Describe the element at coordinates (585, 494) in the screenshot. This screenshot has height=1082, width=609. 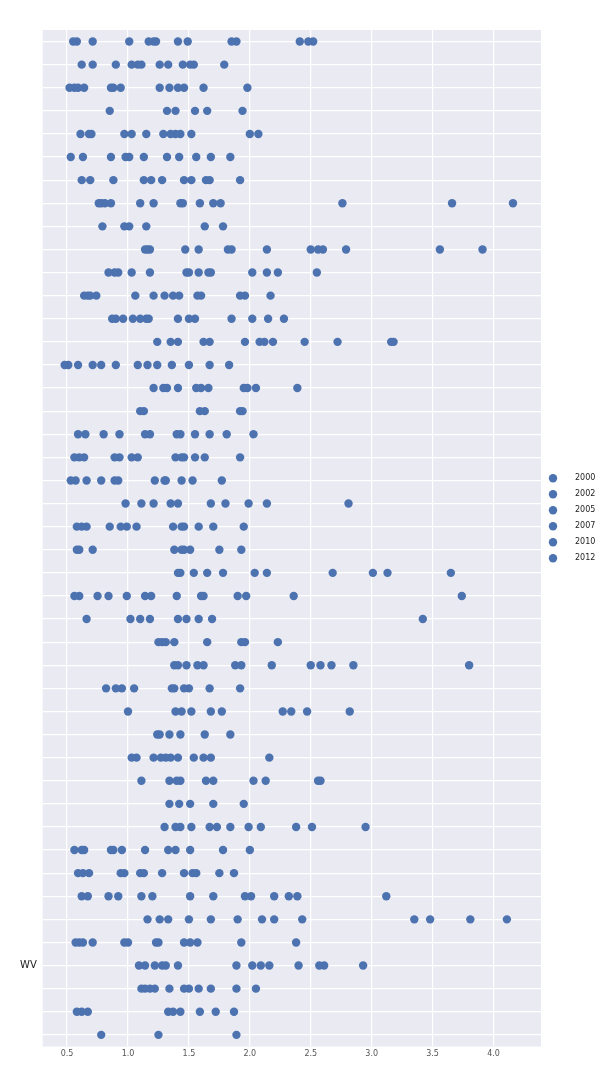
I see `legend-label: 2002` at that location.